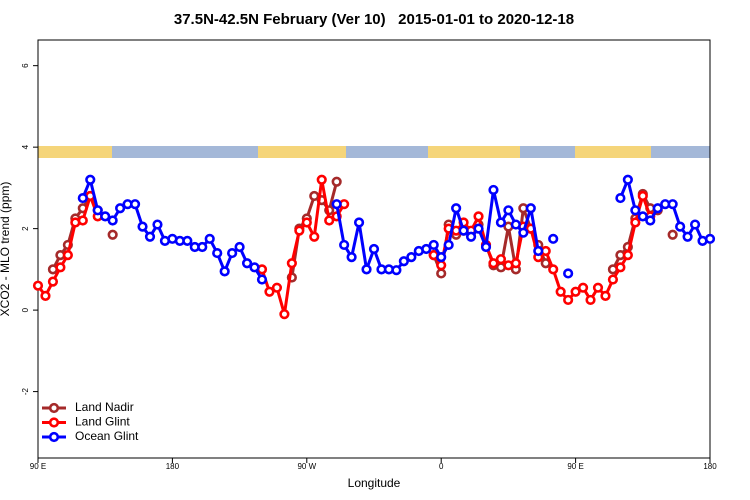 The width and height of the screenshot is (750, 500). Describe the element at coordinates (25, 65) in the screenshot. I see `y-tick-label: 6` at that location.